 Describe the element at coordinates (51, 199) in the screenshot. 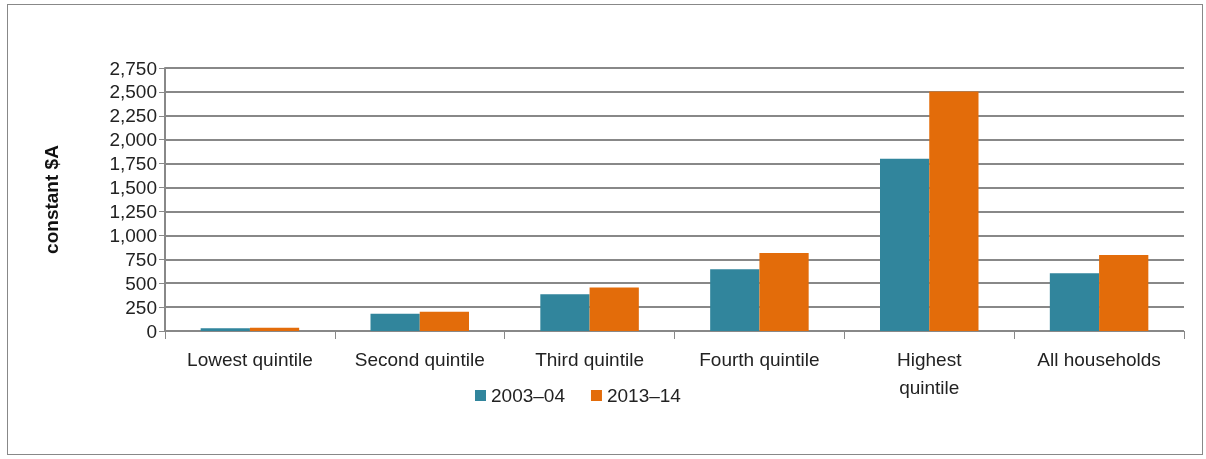

I see `y-axis-title: constant $A` at that location.